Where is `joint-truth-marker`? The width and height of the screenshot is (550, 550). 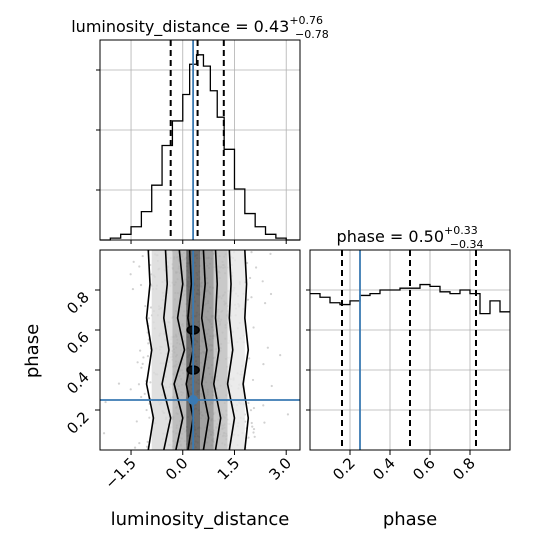 joint-truth-marker is located at coordinates (193, 400).